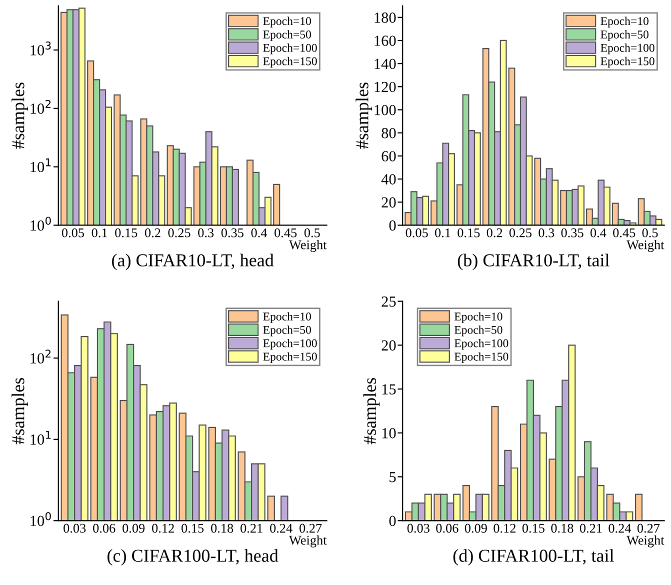 The width and height of the screenshot is (671, 585). What do you see at coordinates (385, 17) in the screenshot?
I see `y-tick-label: 180` at bounding box center [385, 17].